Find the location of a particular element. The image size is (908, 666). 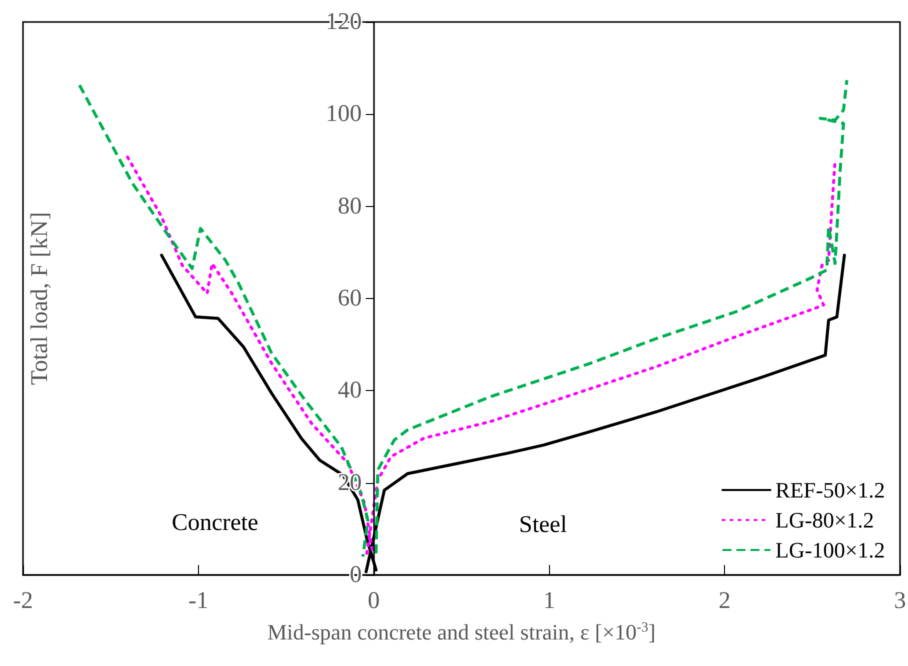

x-tick-label: 0 is located at coordinates (374, 601).